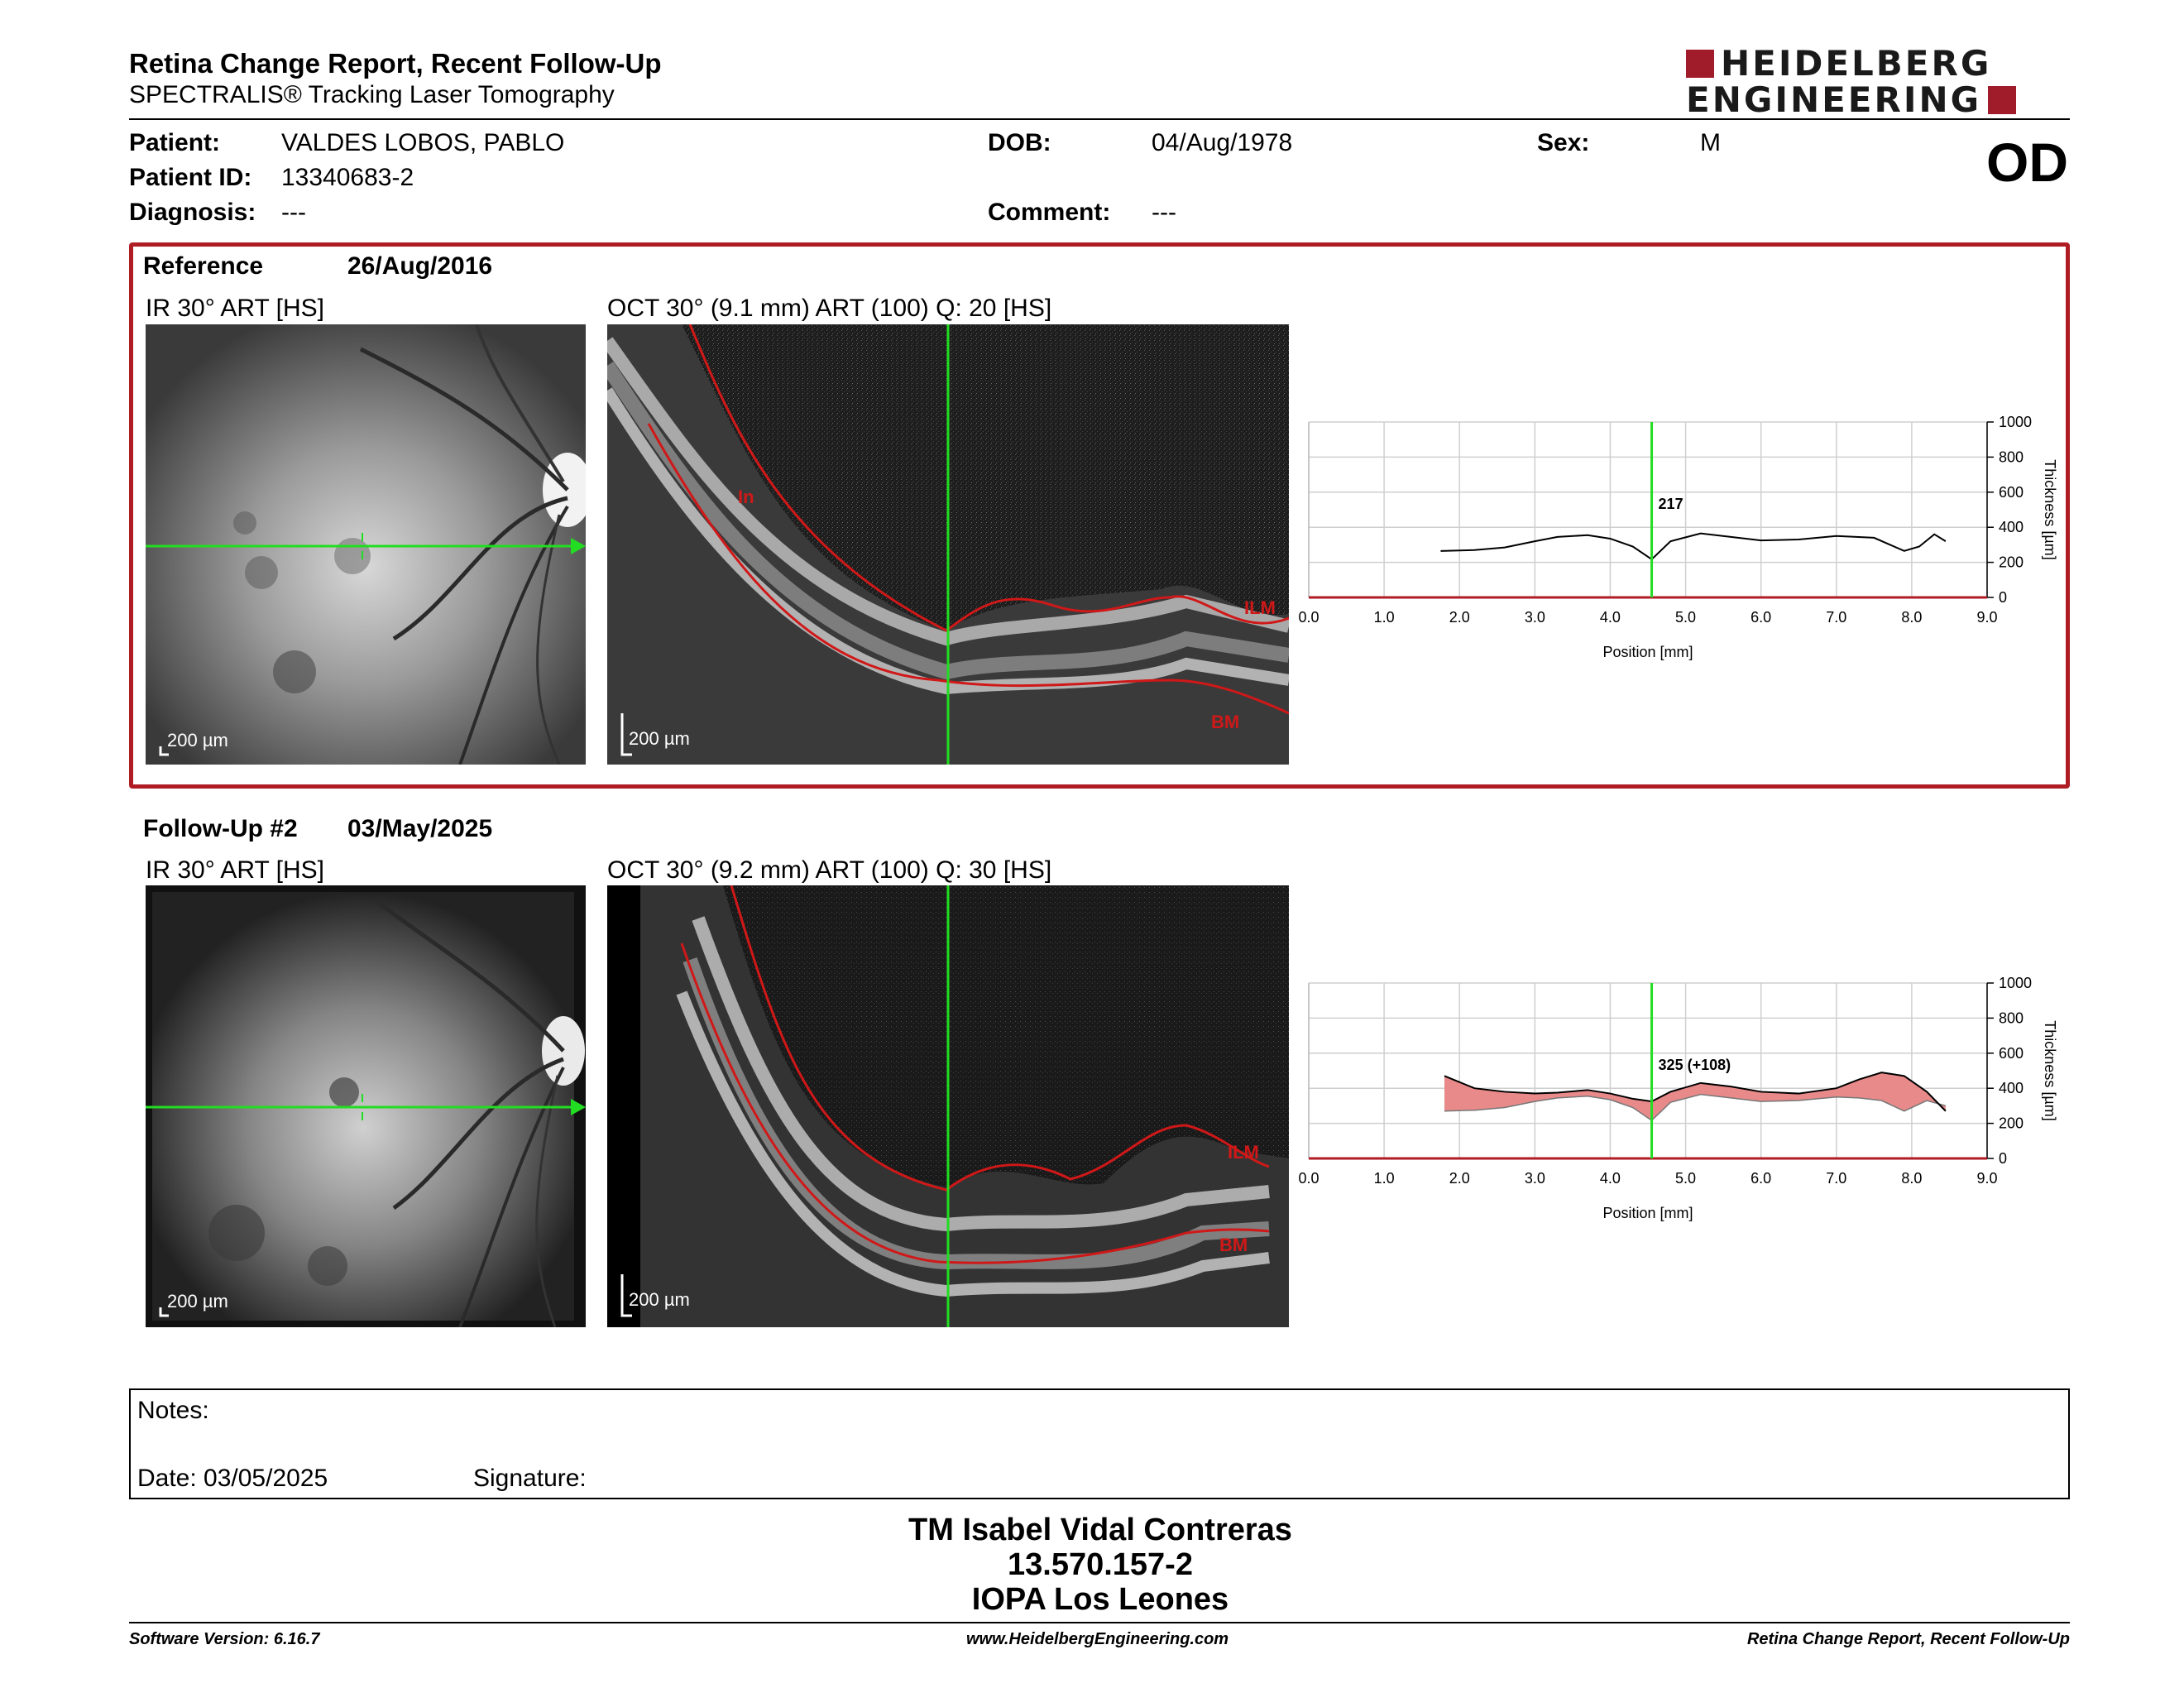 The width and height of the screenshot is (2184, 1688). What do you see at coordinates (175, 142) in the screenshot?
I see `patient-label: Patient:` at bounding box center [175, 142].